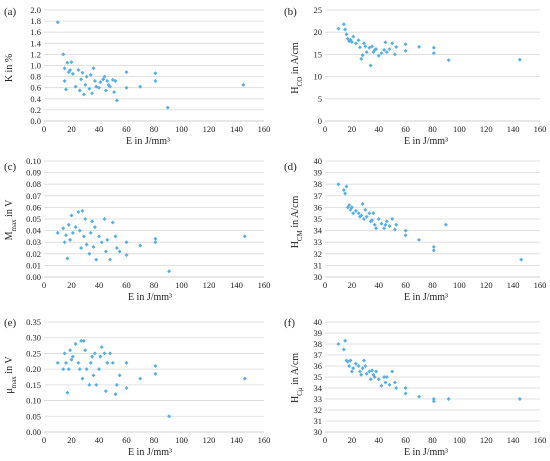 This screenshot has width=550, height=461. What do you see at coordinates (126, 440) in the screenshot?
I see `x-tick-label-e: 60` at bounding box center [126, 440].